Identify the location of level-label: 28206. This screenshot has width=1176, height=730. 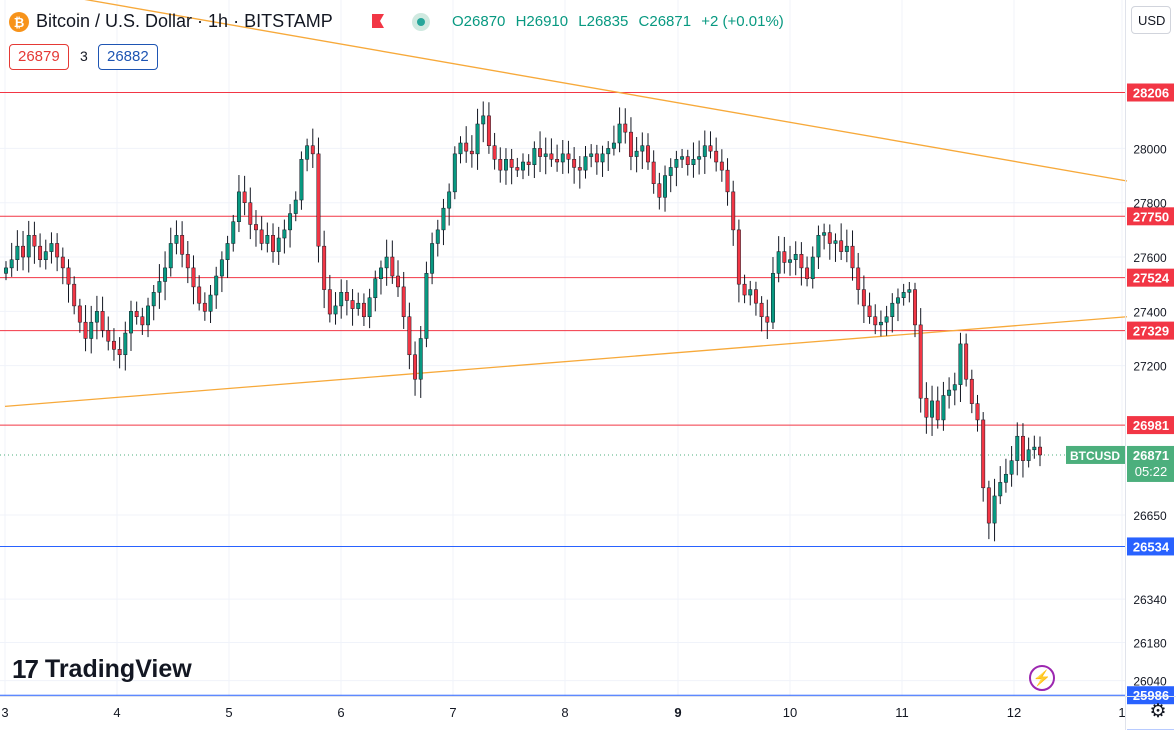
(1151, 93).